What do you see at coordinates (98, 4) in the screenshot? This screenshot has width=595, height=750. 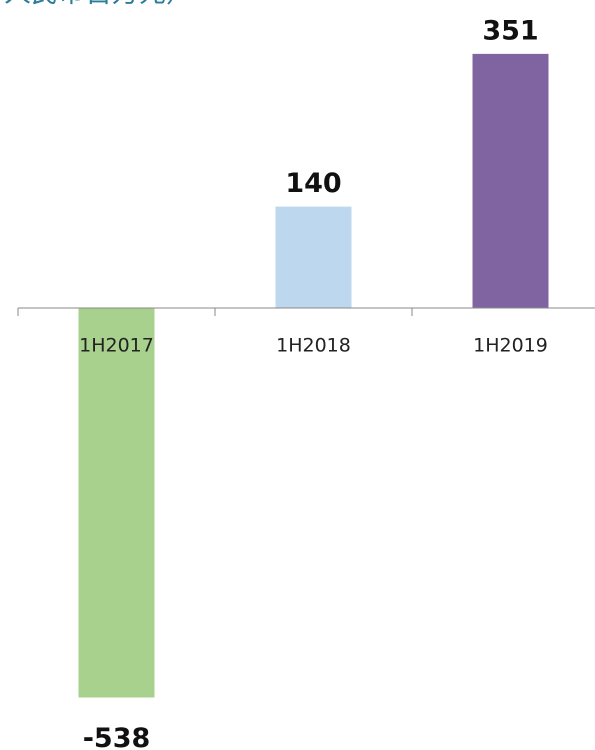 I see `chart-title: 人民币百万元）` at bounding box center [98, 4].